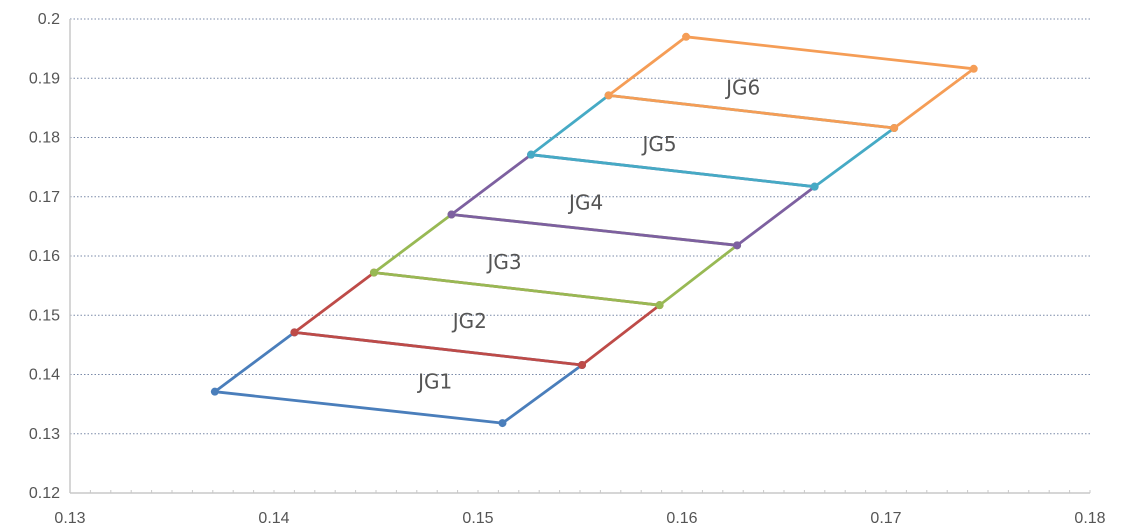  I want to click on x-tick-label-0: 0.13, so click(69, 518).